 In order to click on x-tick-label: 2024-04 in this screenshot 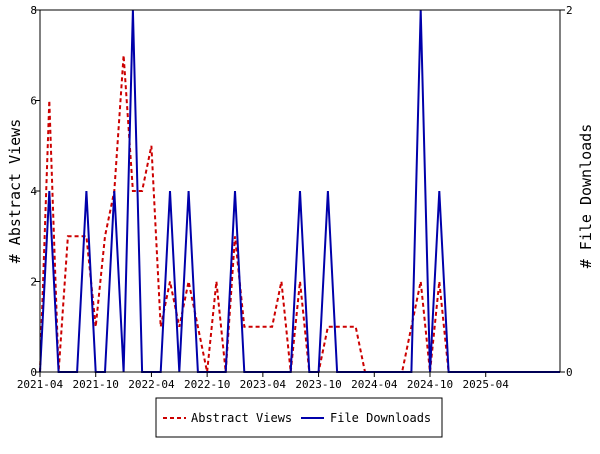, I will do `click(374, 384)`.